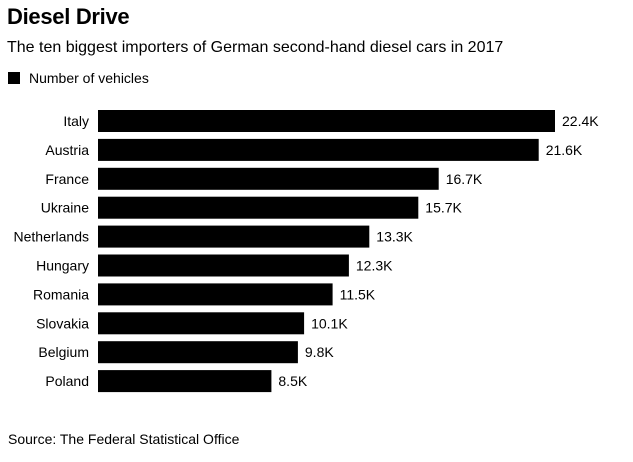 The width and height of the screenshot is (633, 462). Describe the element at coordinates (62, 266) in the screenshot. I see `category-label: Hungary` at that location.